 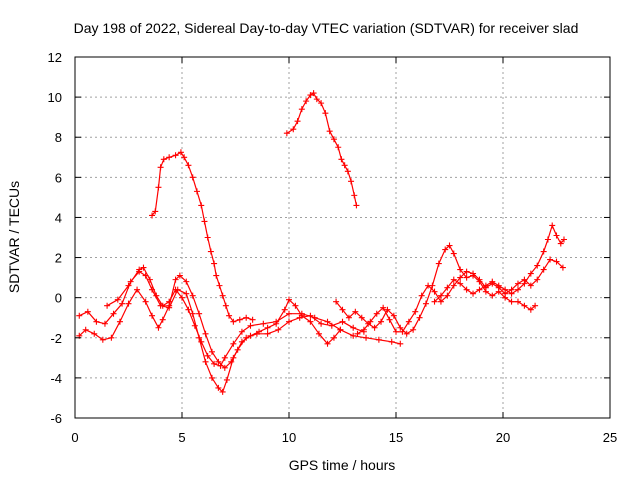 I want to click on x-tick-label: 5, so click(x=181, y=437).